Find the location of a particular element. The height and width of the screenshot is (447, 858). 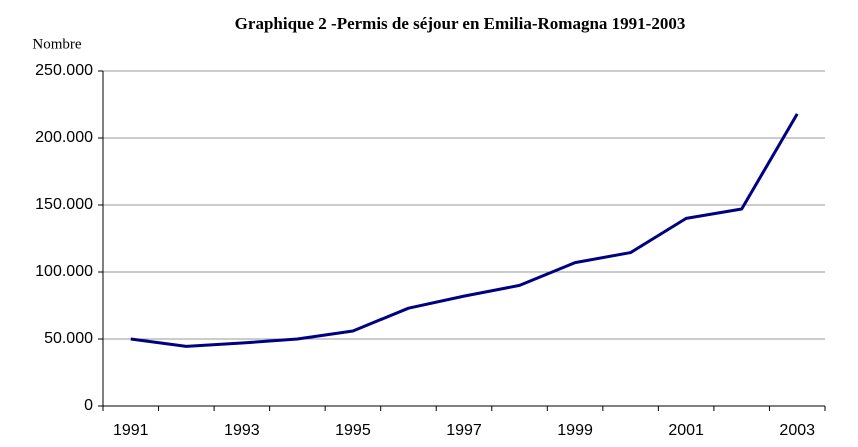

y-axis-label: Nombre is located at coordinates (56, 44).